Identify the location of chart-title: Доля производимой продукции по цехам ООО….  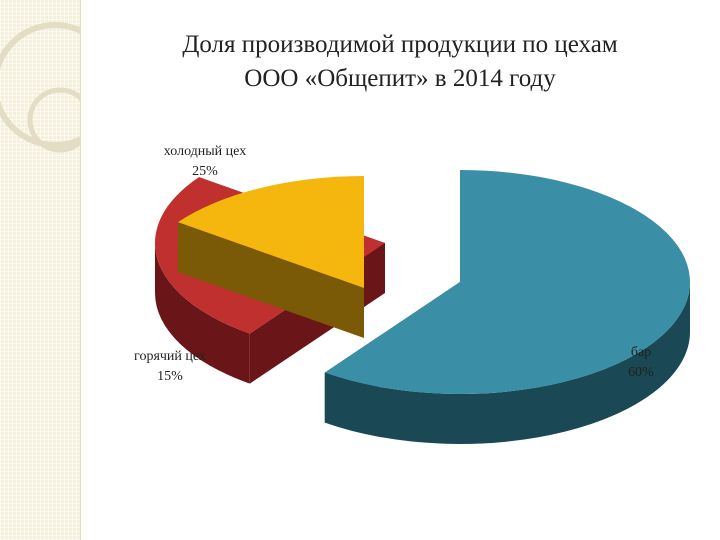
(400, 62).